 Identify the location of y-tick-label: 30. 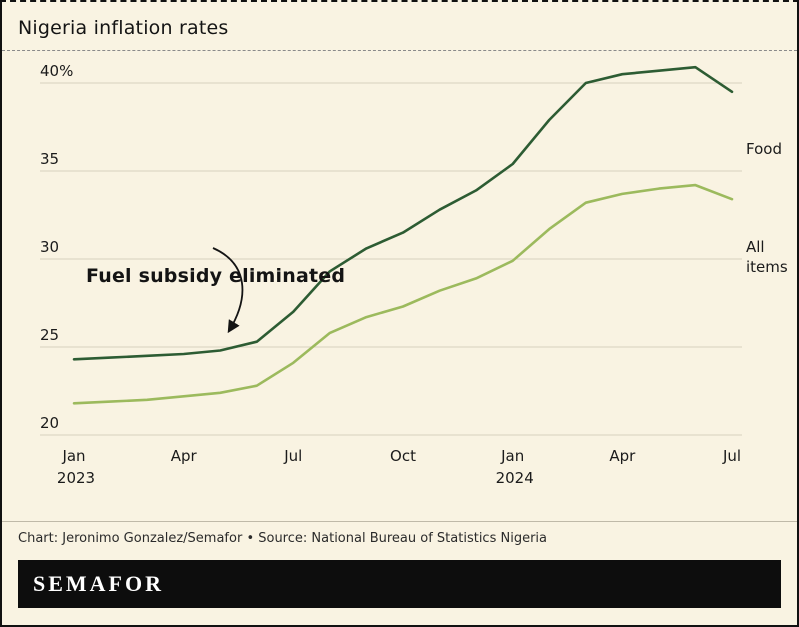
(49, 247).